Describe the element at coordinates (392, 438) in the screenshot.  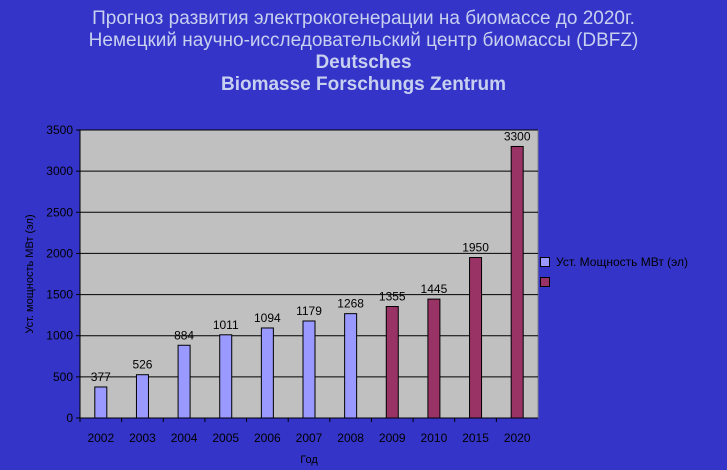
I see `x-tick-label-2009: 2009` at that location.